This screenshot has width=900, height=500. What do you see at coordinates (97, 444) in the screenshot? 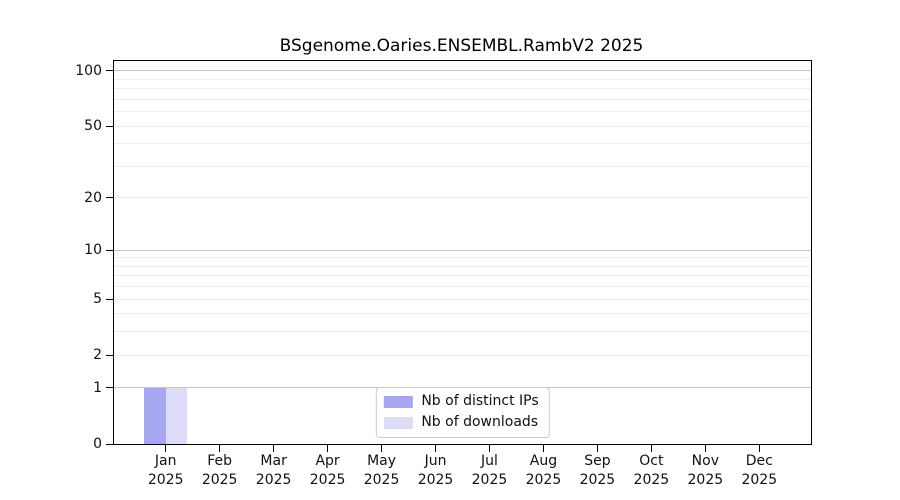
I see `y-axis-tick-label: 0` at bounding box center [97, 444].